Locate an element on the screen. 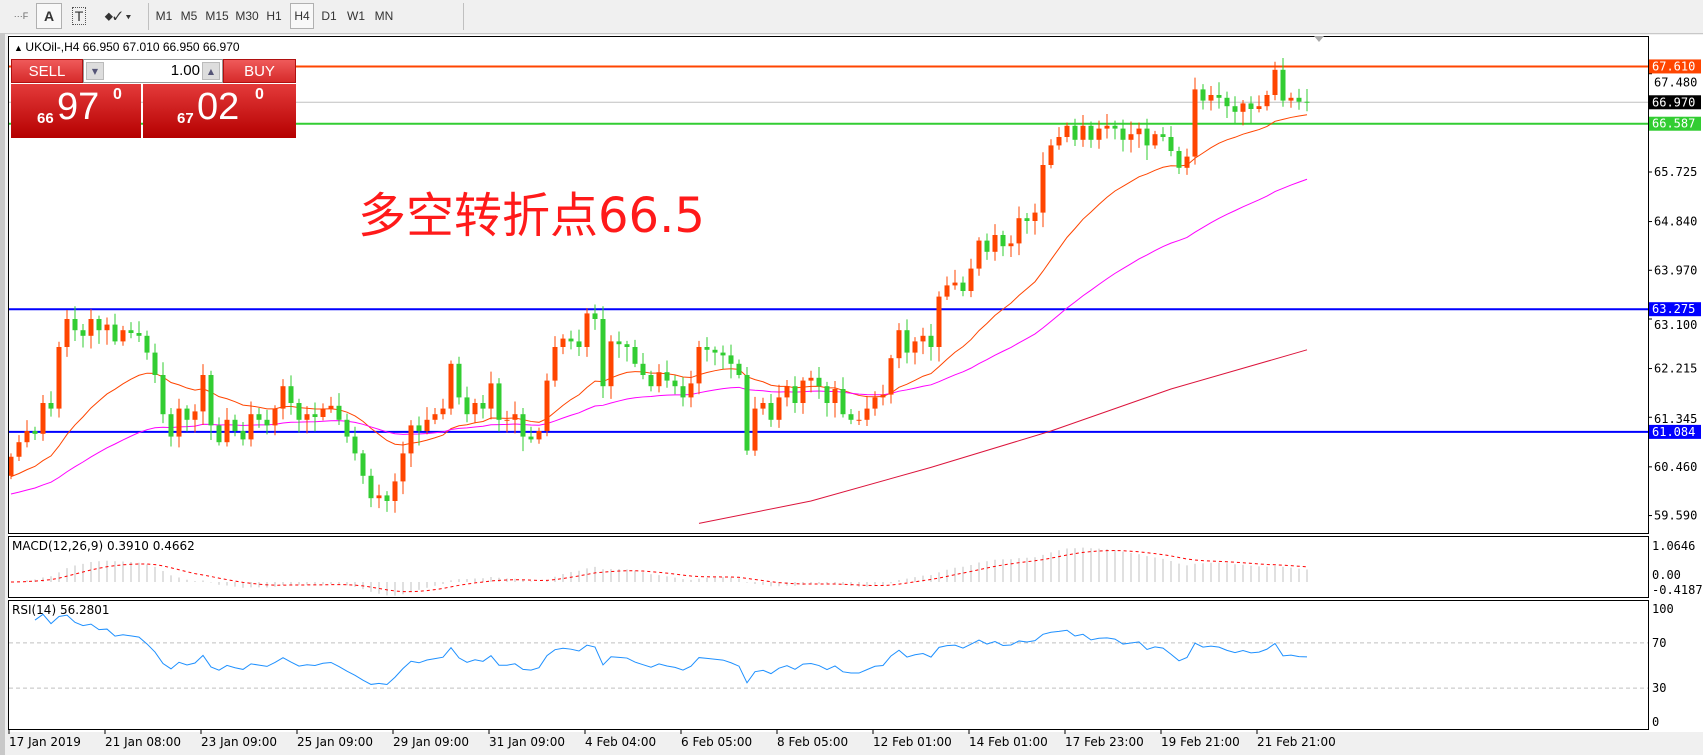  timeframe-m30-button: M30 is located at coordinates (247, 16).